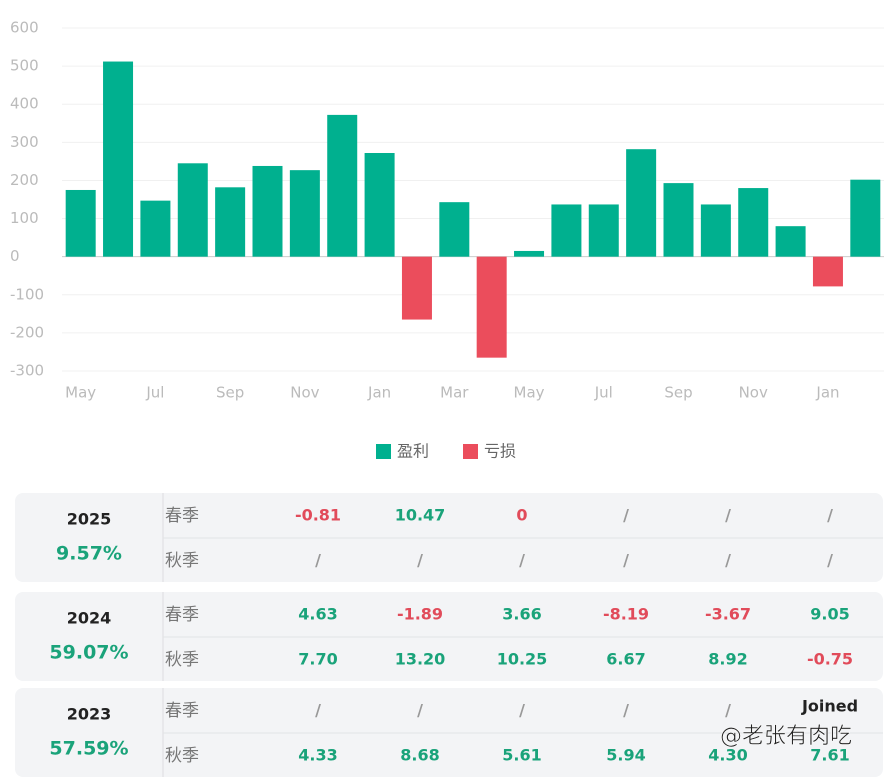  What do you see at coordinates (317, 659) in the screenshot?
I see `cell-value: 7.70` at bounding box center [317, 659].